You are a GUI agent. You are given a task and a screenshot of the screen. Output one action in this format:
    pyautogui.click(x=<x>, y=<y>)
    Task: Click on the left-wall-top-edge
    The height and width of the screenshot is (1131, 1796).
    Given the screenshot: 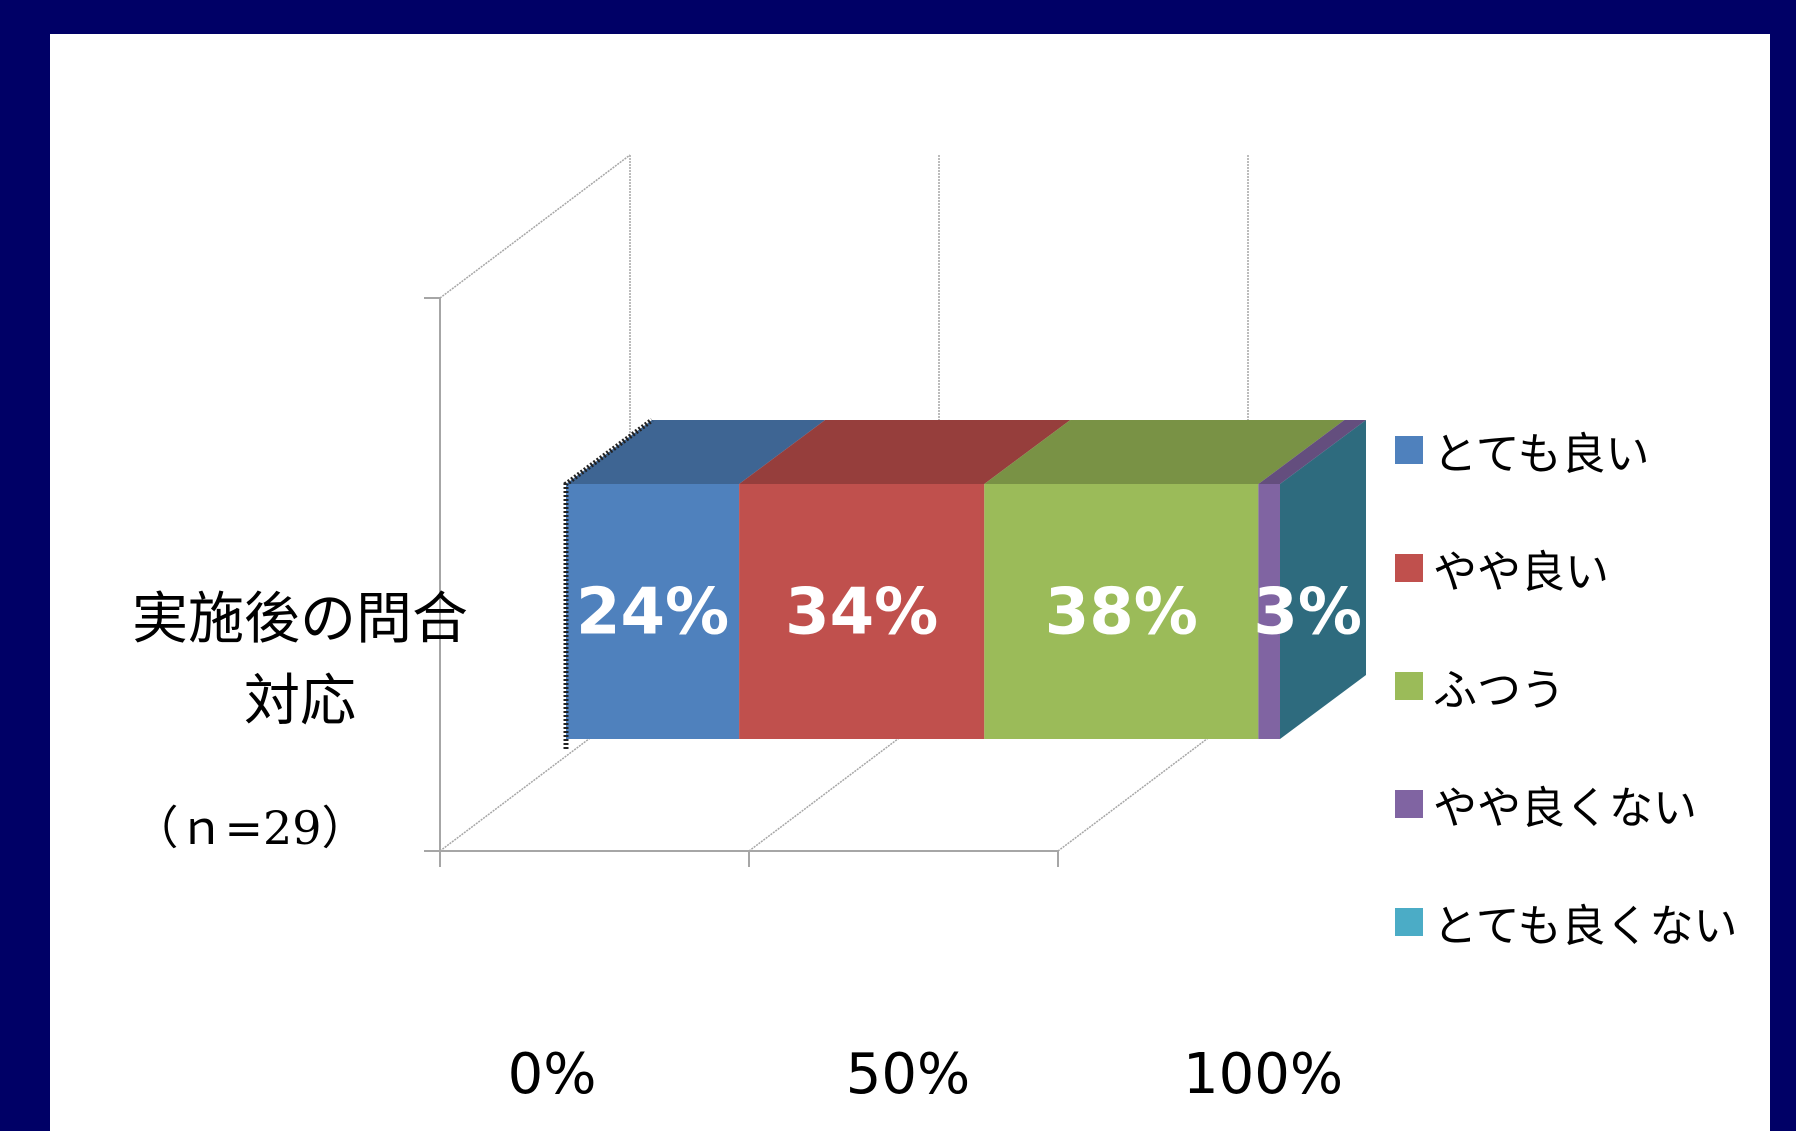 What is the action you would take?
    pyautogui.click(x=535, y=226)
    